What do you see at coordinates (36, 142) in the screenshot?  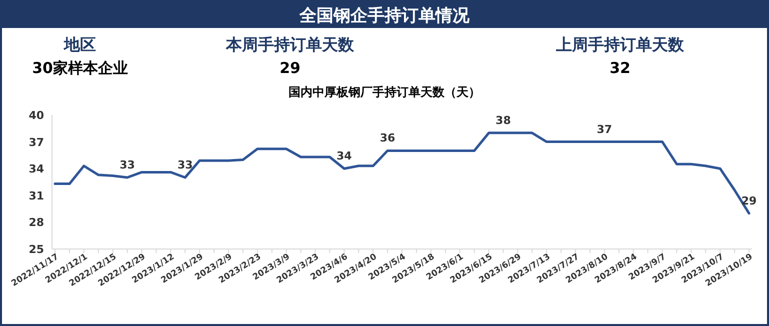 I see `y-tick-label: 37` at bounding box center [36, 142].